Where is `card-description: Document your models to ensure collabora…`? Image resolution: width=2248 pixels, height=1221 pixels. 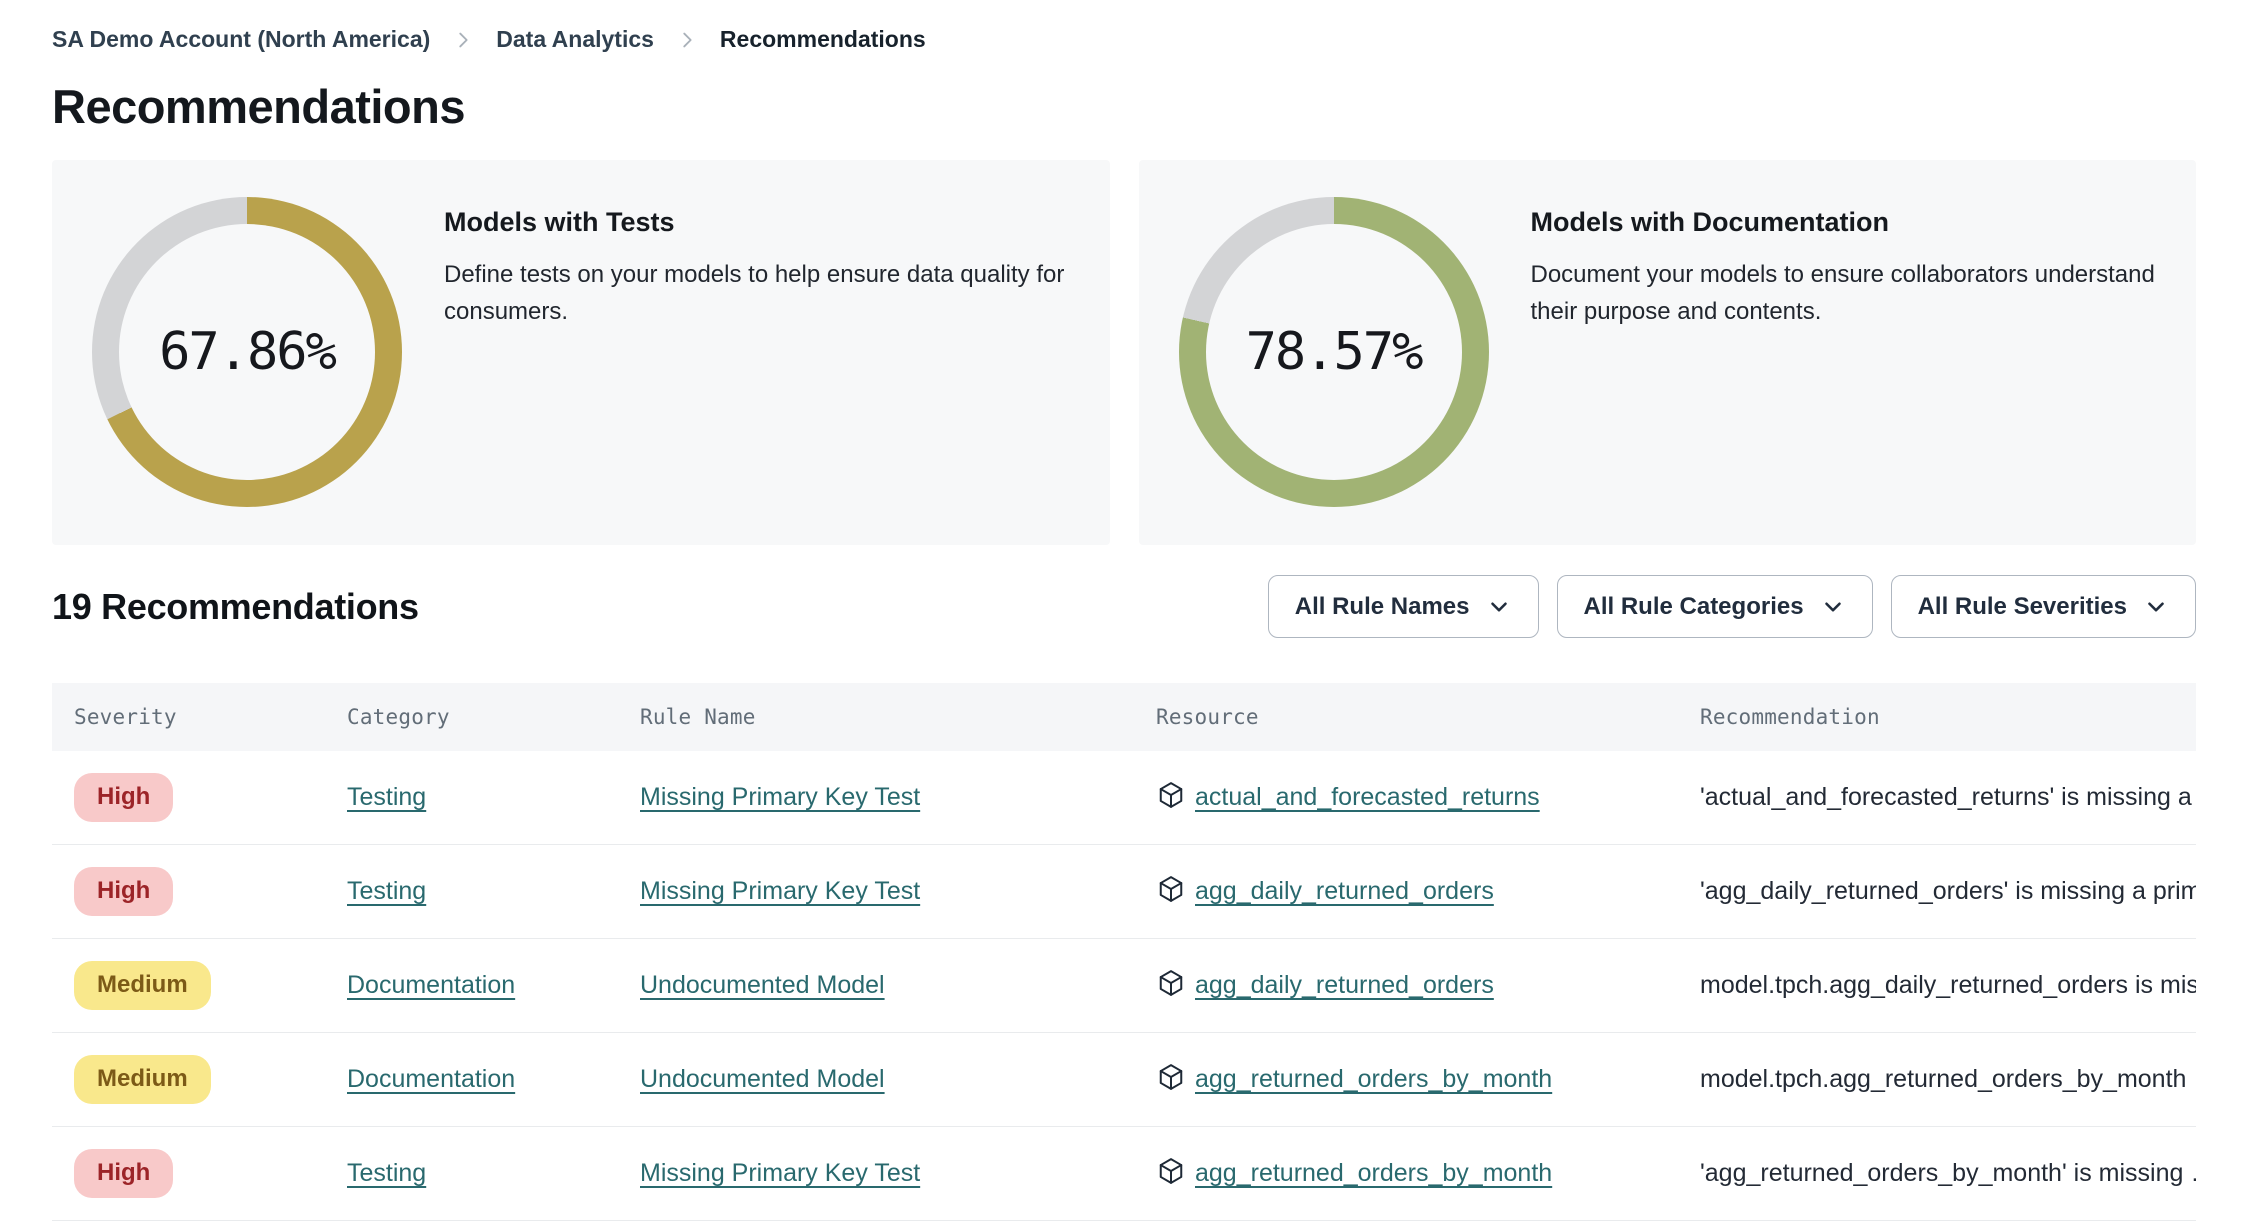 card-description: Document your models to ensure collabora… is located at coordinates (1842, 293).